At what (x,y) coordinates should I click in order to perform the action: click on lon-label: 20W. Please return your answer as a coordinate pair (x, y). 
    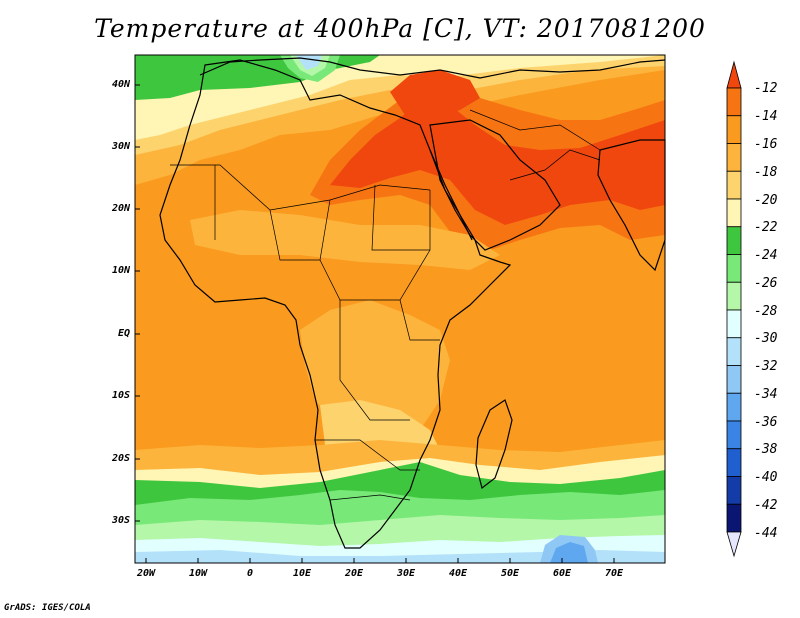
    Looking at the image, I should click on (146, 573).